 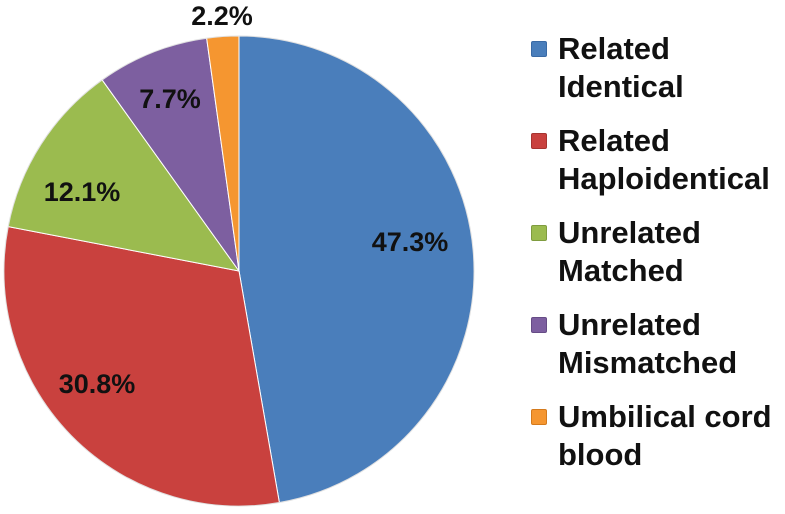 What do you see at coordinates (539, 141) in the screenshot?
I see `legend-swatch-related-haploidentical` at bounding box center [539, 141].